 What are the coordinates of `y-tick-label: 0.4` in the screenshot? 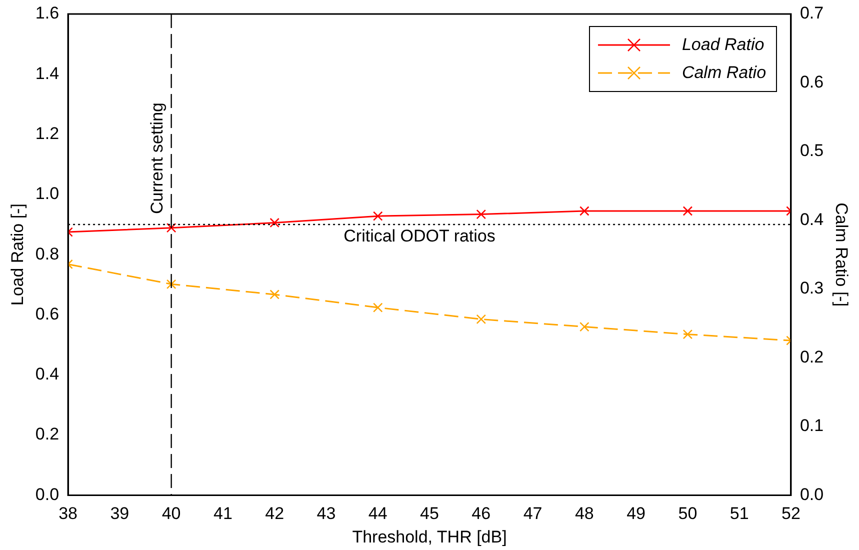 It's located at (47, 374).